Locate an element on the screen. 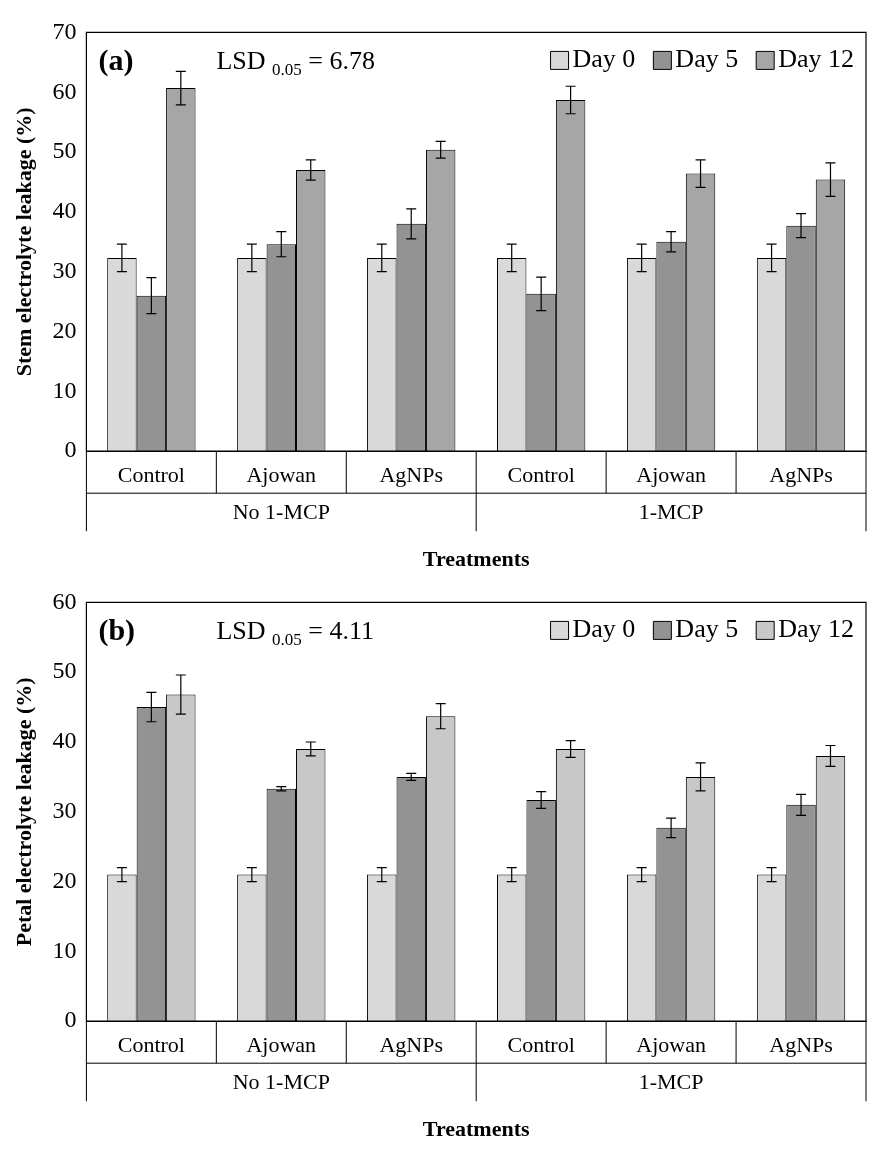 The image size is (880, 1159). y-axis-title: Petal electrolyte leakage (%) is located at coordinates (23, 812).